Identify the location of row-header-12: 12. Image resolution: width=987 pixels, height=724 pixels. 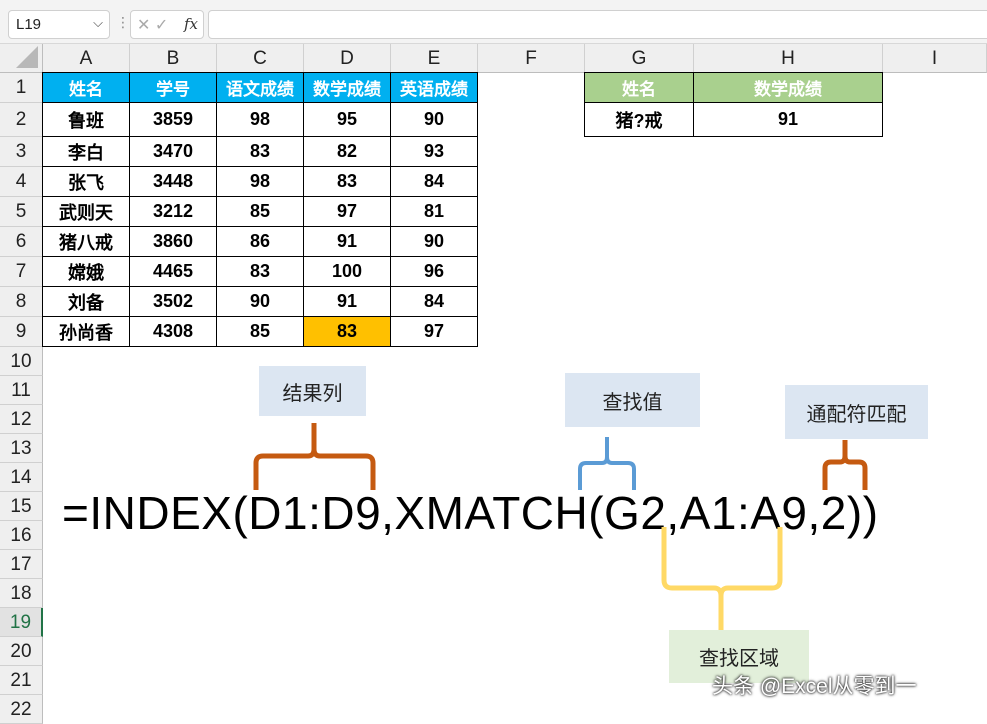
(21, 419).